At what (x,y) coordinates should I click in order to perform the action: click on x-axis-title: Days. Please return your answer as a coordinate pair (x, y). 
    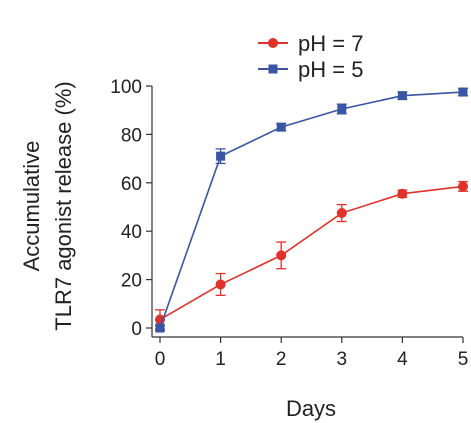
    Looking at the image, I should click on (311, 408).